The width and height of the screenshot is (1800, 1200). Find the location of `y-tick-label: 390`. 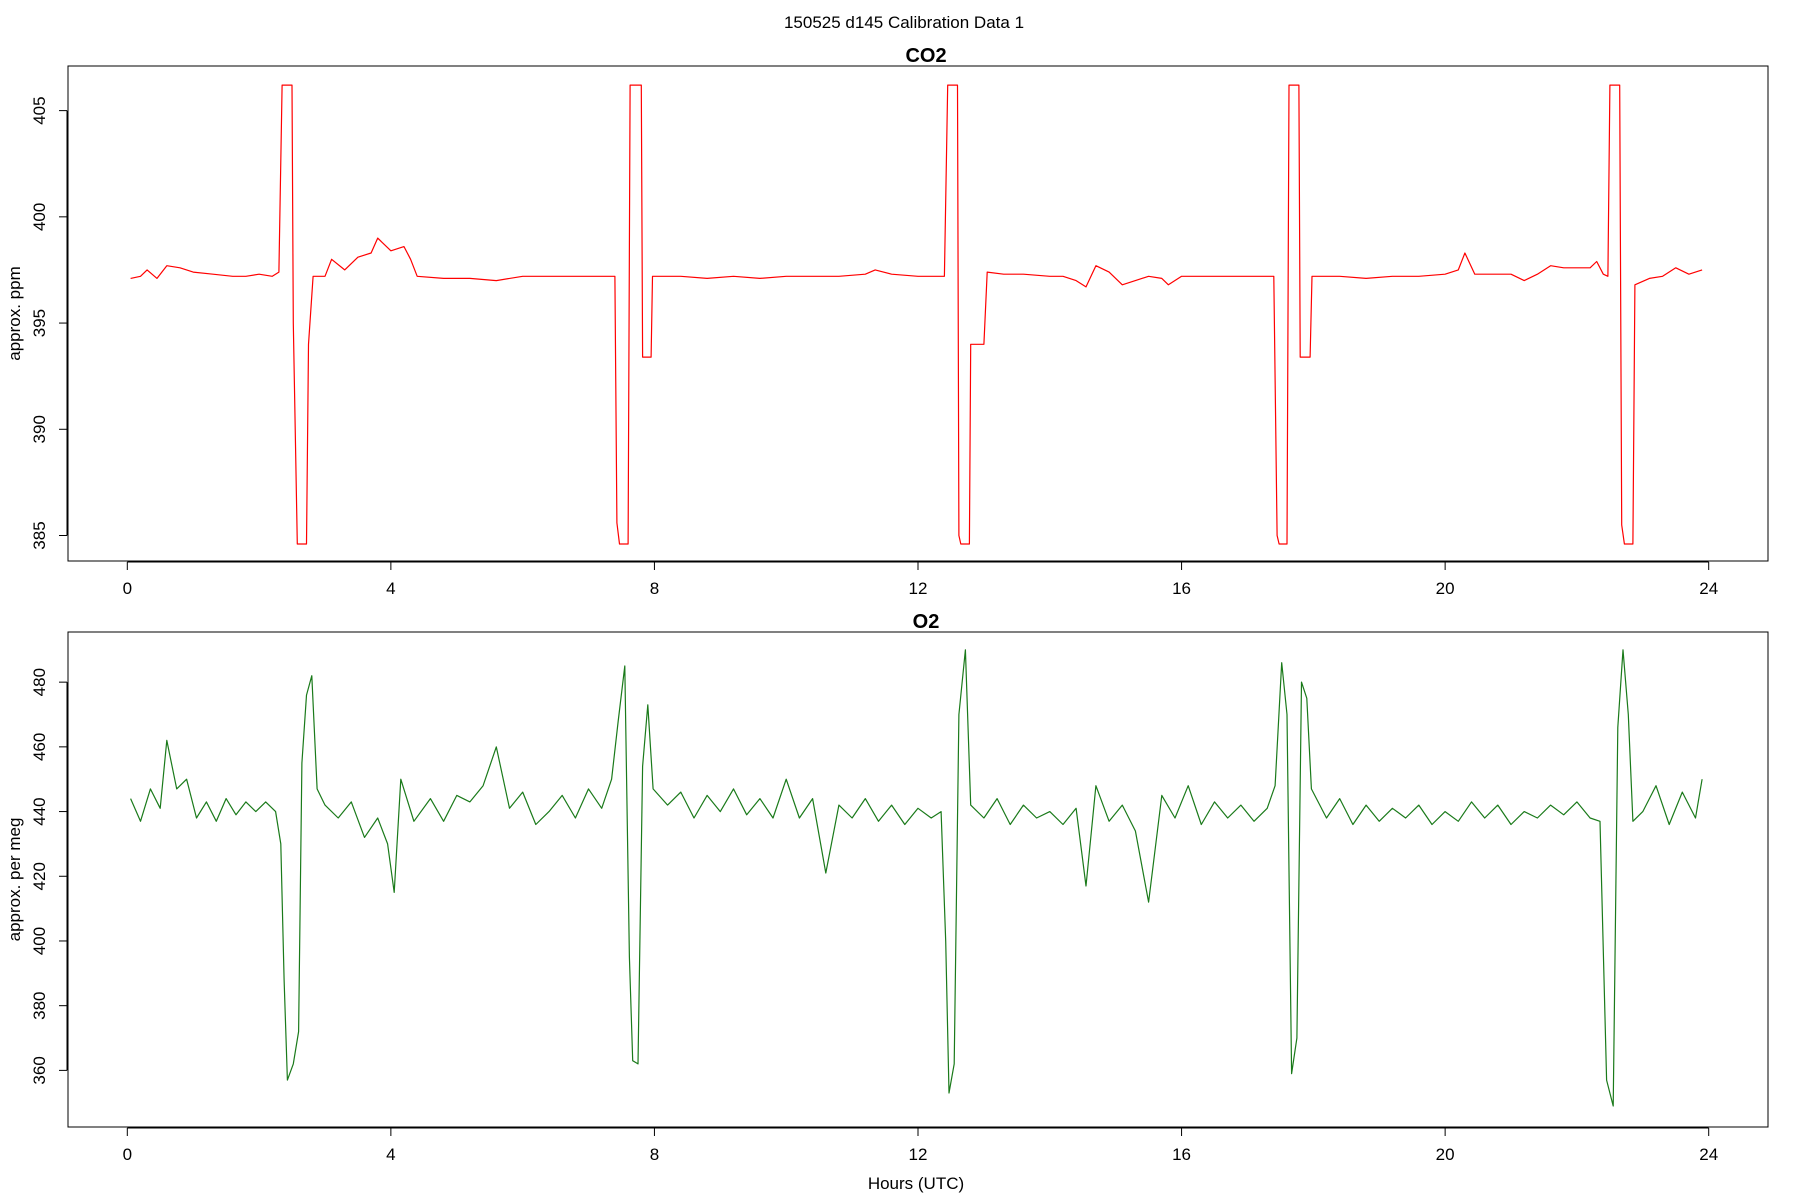

y-tick-label: 390 is located at coordinates (39, 429).